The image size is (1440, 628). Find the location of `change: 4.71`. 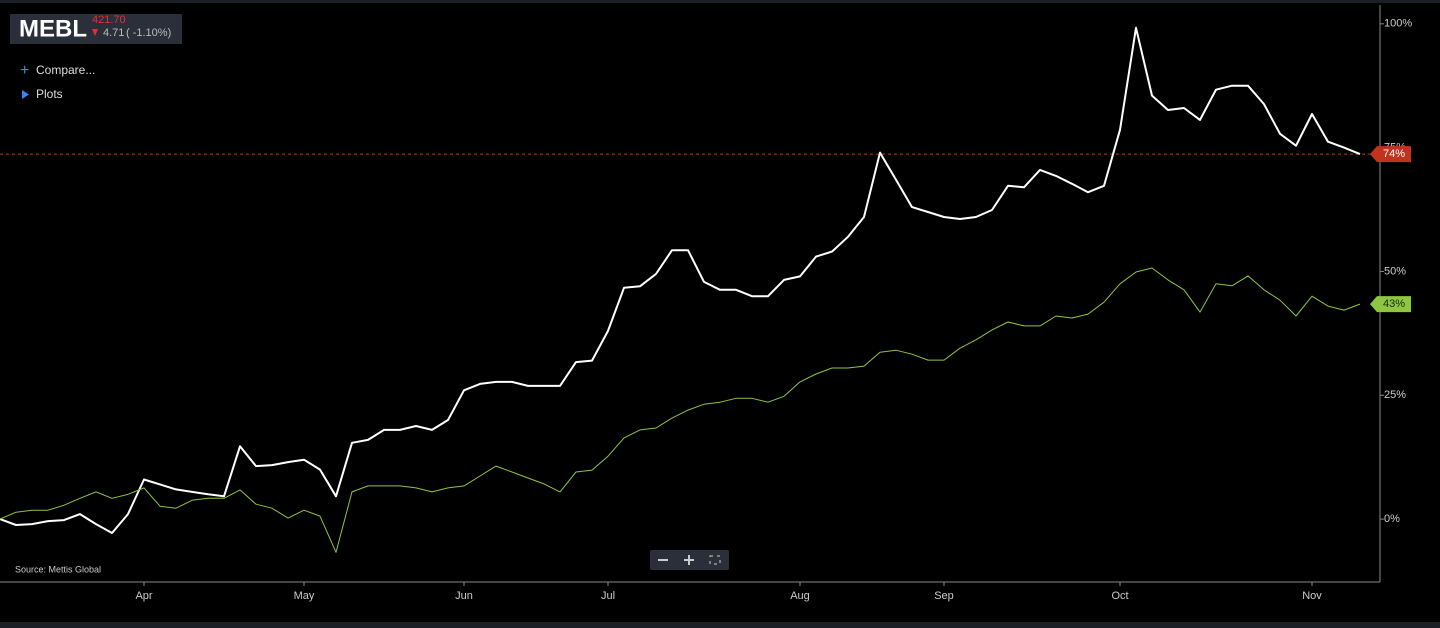

change: 4.71 is located at coordinates (113, 33).